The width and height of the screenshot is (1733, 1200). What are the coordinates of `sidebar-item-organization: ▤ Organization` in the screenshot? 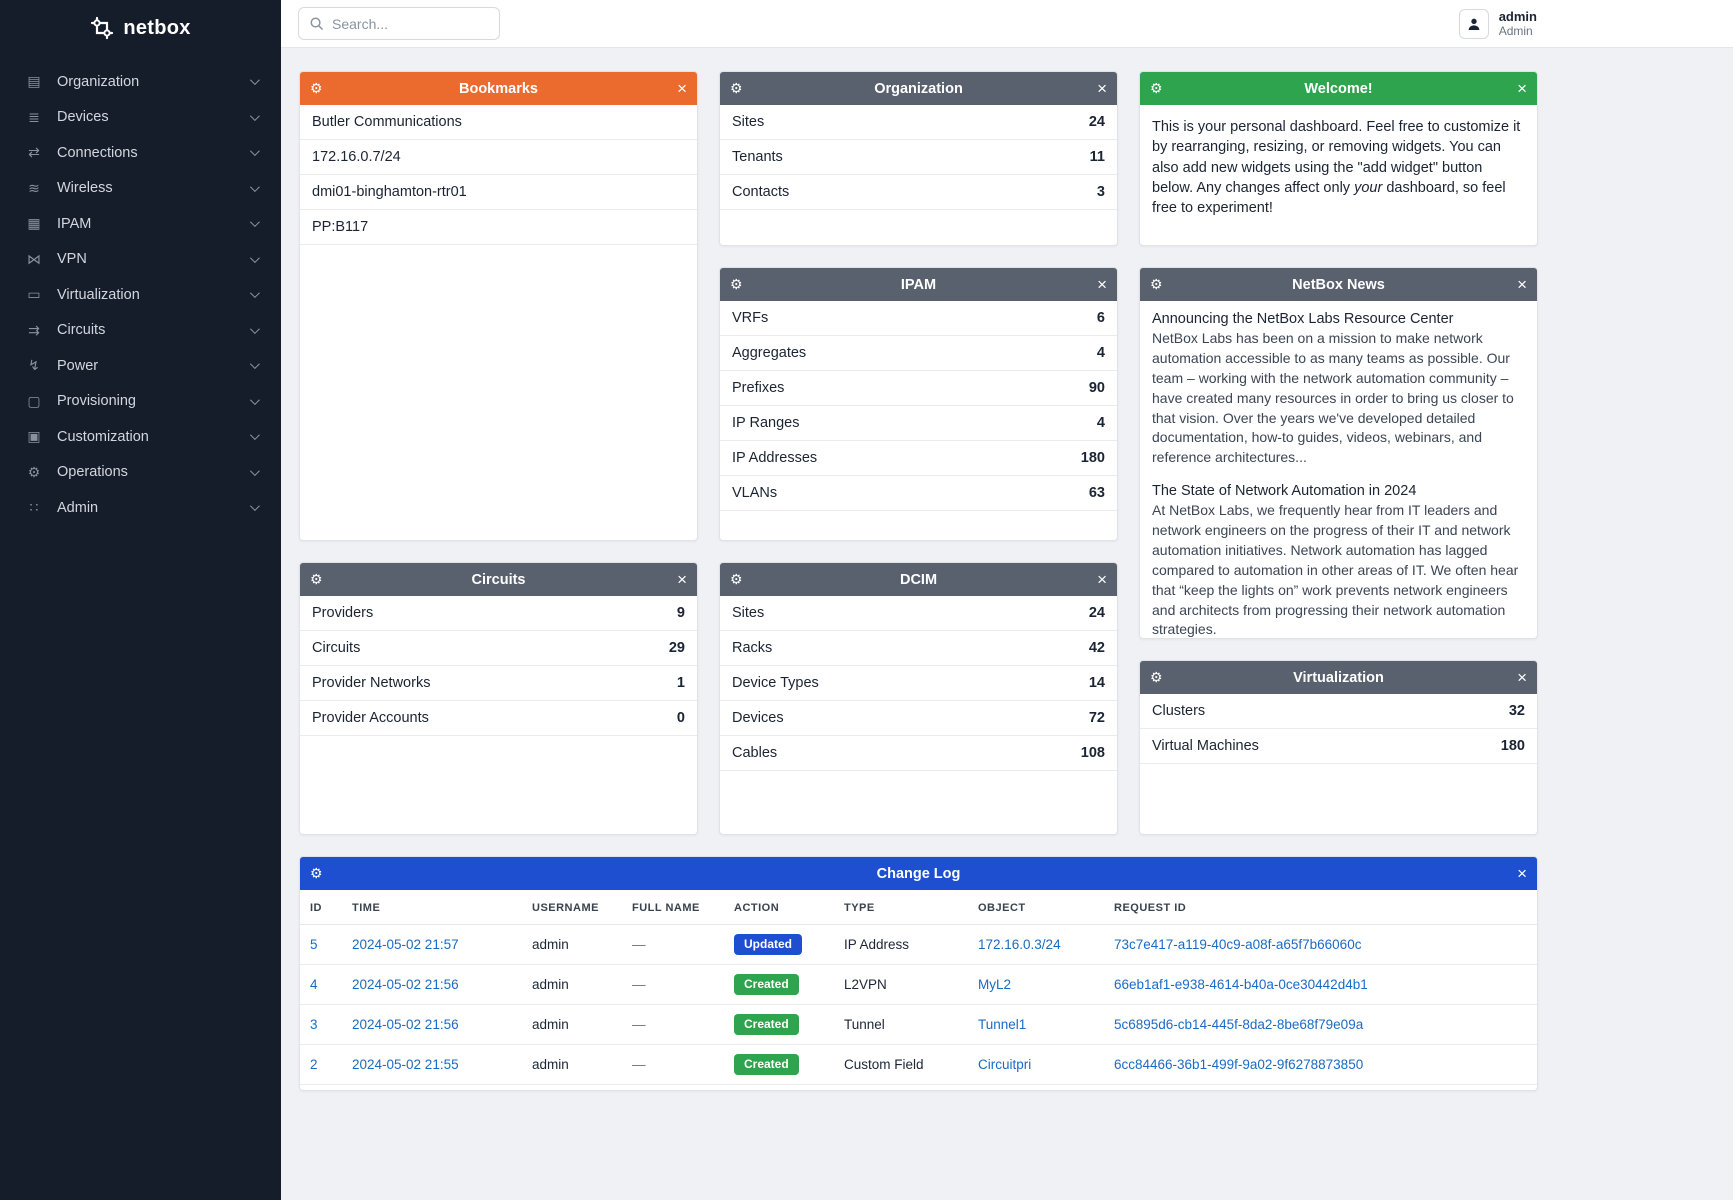 It's located at (140, 82).